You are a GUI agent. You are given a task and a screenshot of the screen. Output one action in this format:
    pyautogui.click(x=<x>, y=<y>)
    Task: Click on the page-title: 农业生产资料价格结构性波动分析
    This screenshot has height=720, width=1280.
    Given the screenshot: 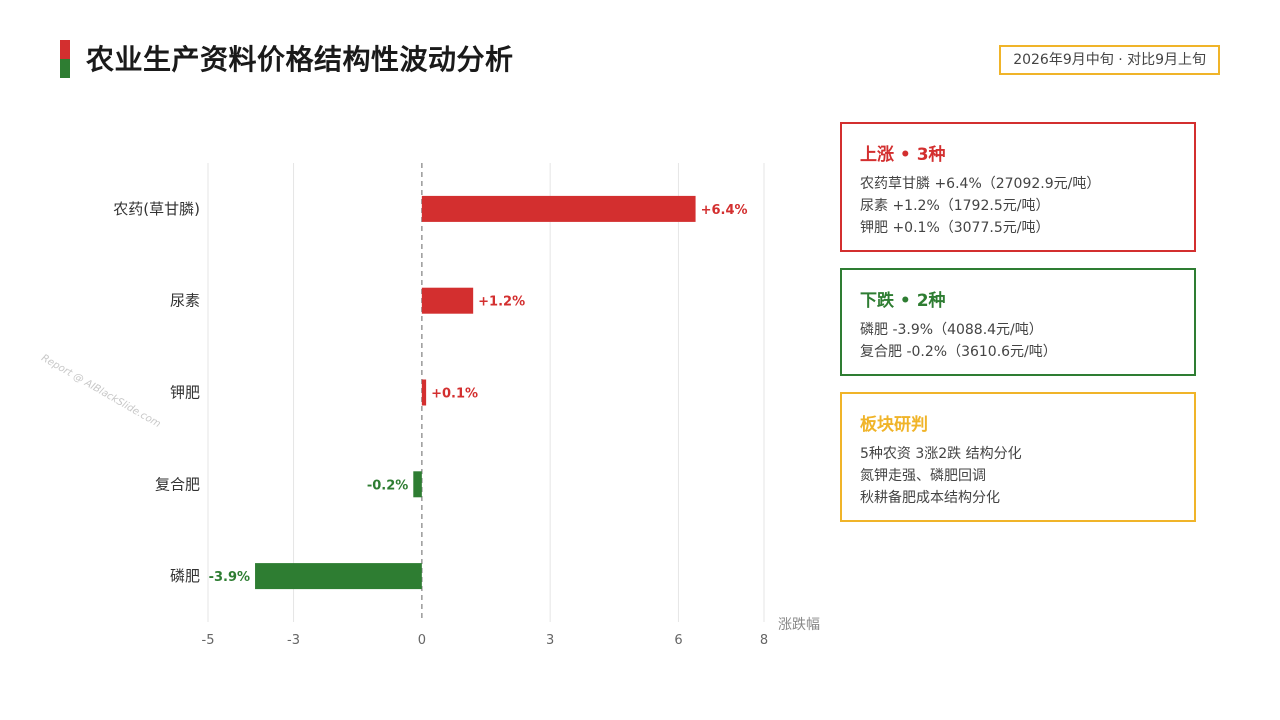 What is the action you would take?
    pyautogui.click(x=300, y=59)
    